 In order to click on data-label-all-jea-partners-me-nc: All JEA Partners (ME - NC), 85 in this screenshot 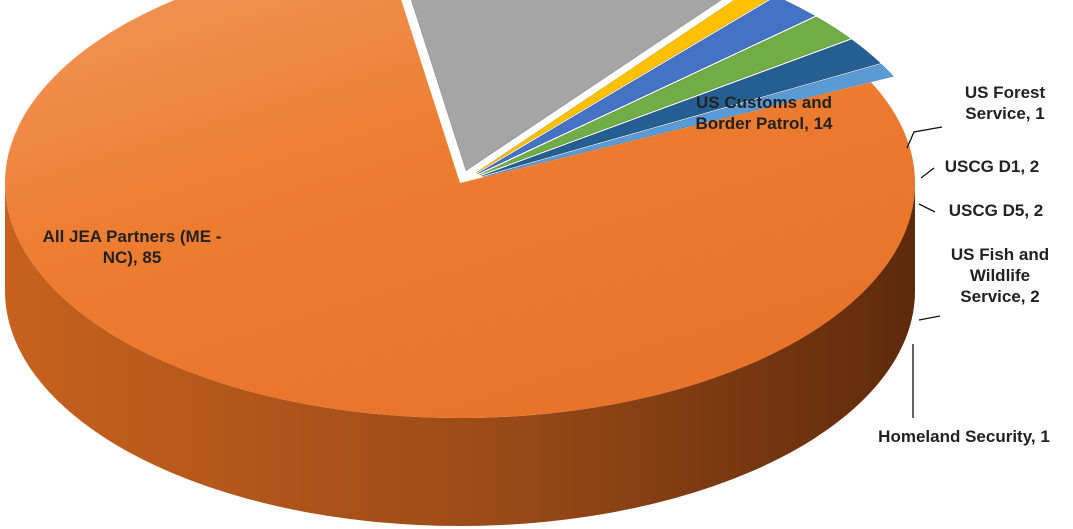, I will do `click(132, 247)`.